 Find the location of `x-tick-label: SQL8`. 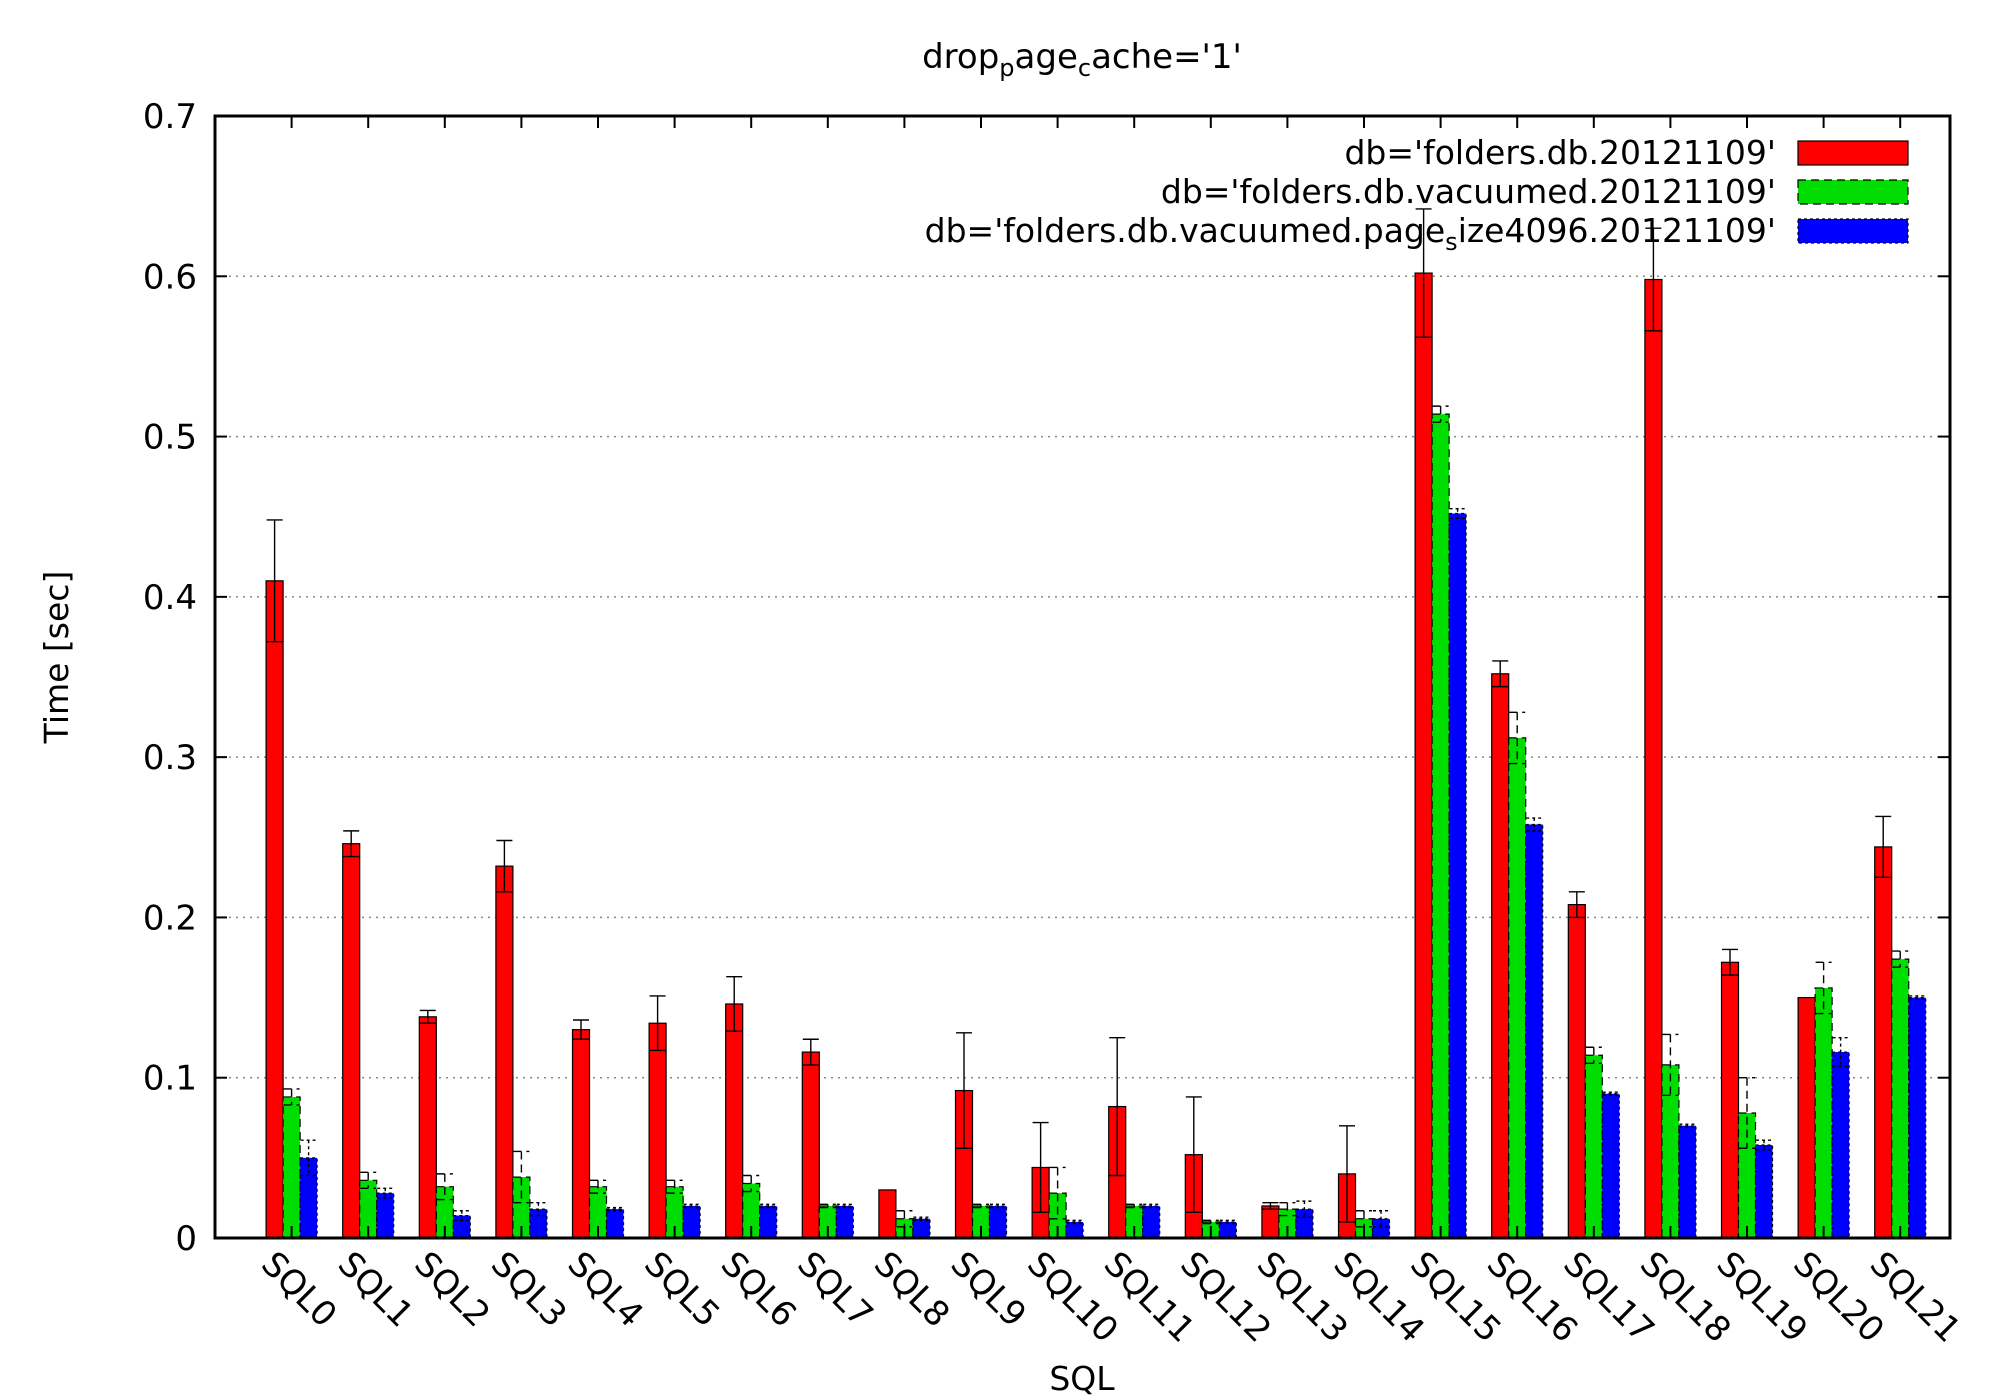

x-tick-label: SQL8 is located at coordinates (911, 1289).